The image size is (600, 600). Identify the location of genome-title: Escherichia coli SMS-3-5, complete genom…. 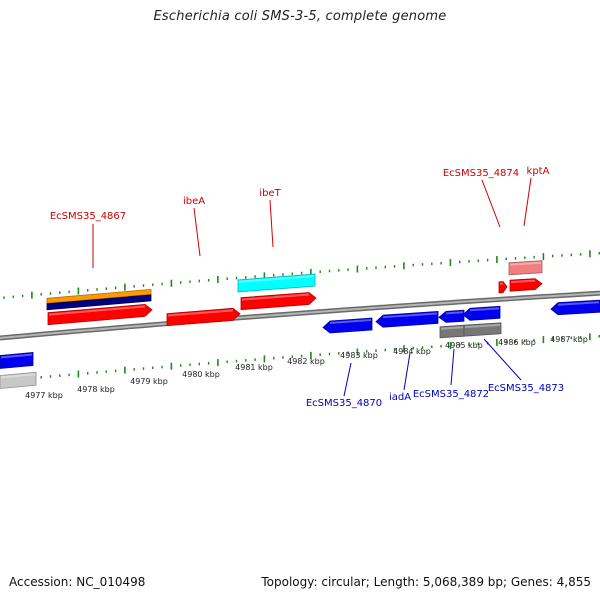
(300, 16).